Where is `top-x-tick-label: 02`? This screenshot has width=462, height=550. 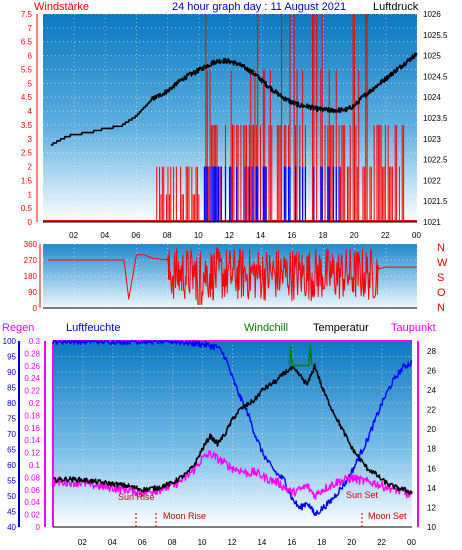
top-x-tick-label: 02 is located at coordinates (73, 235).